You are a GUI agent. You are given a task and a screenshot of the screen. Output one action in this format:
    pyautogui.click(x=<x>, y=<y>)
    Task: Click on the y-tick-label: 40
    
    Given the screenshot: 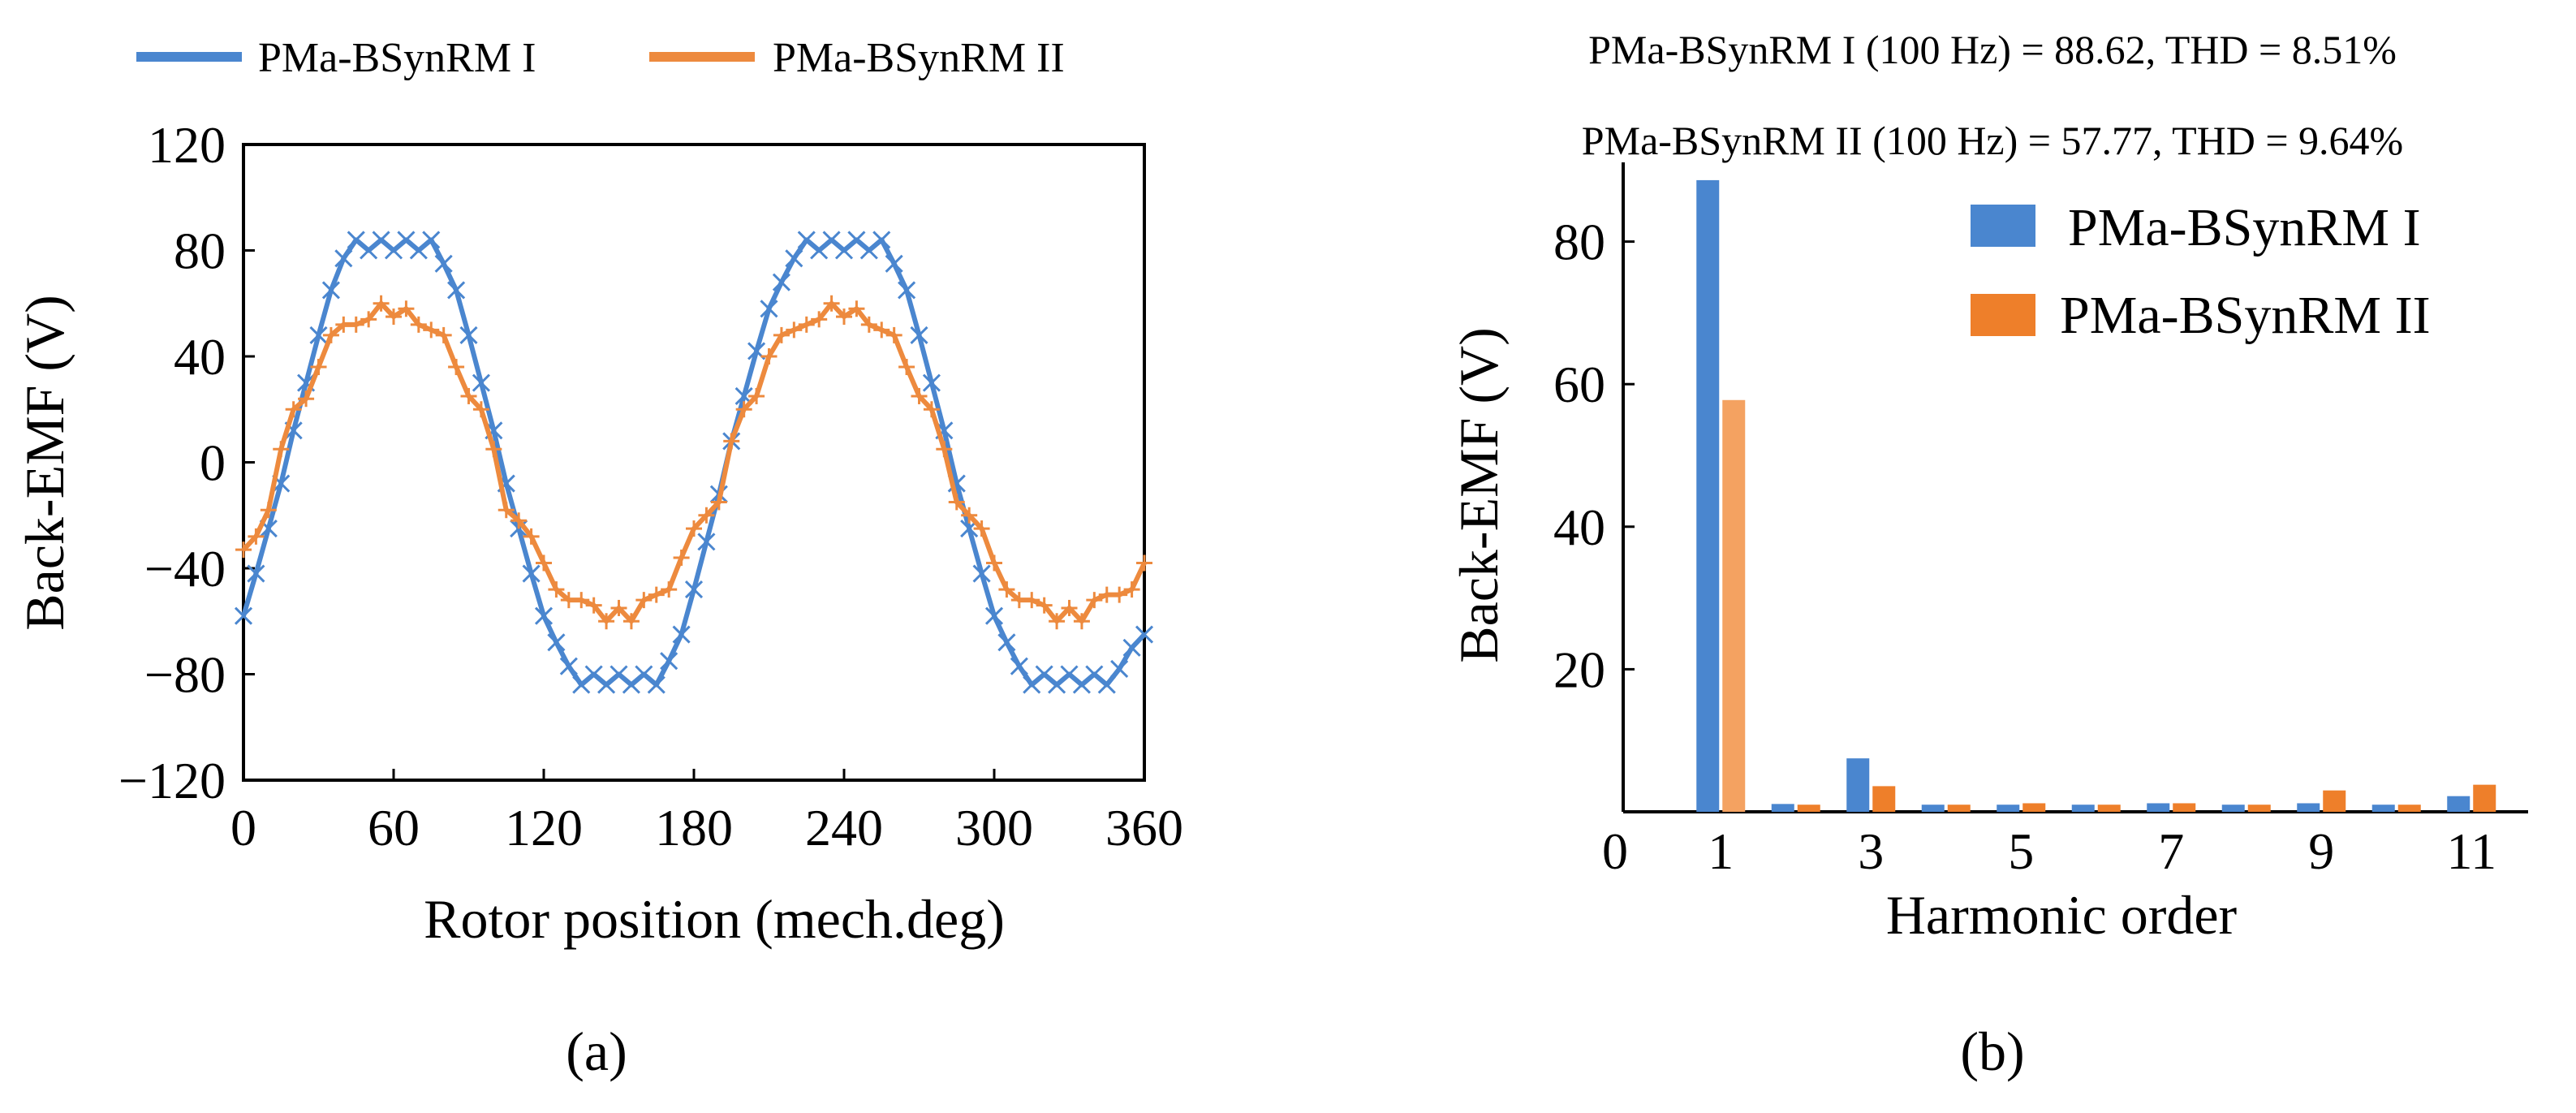 What is the action you would take?
    pyautogui.click(x=200, y=357)
    